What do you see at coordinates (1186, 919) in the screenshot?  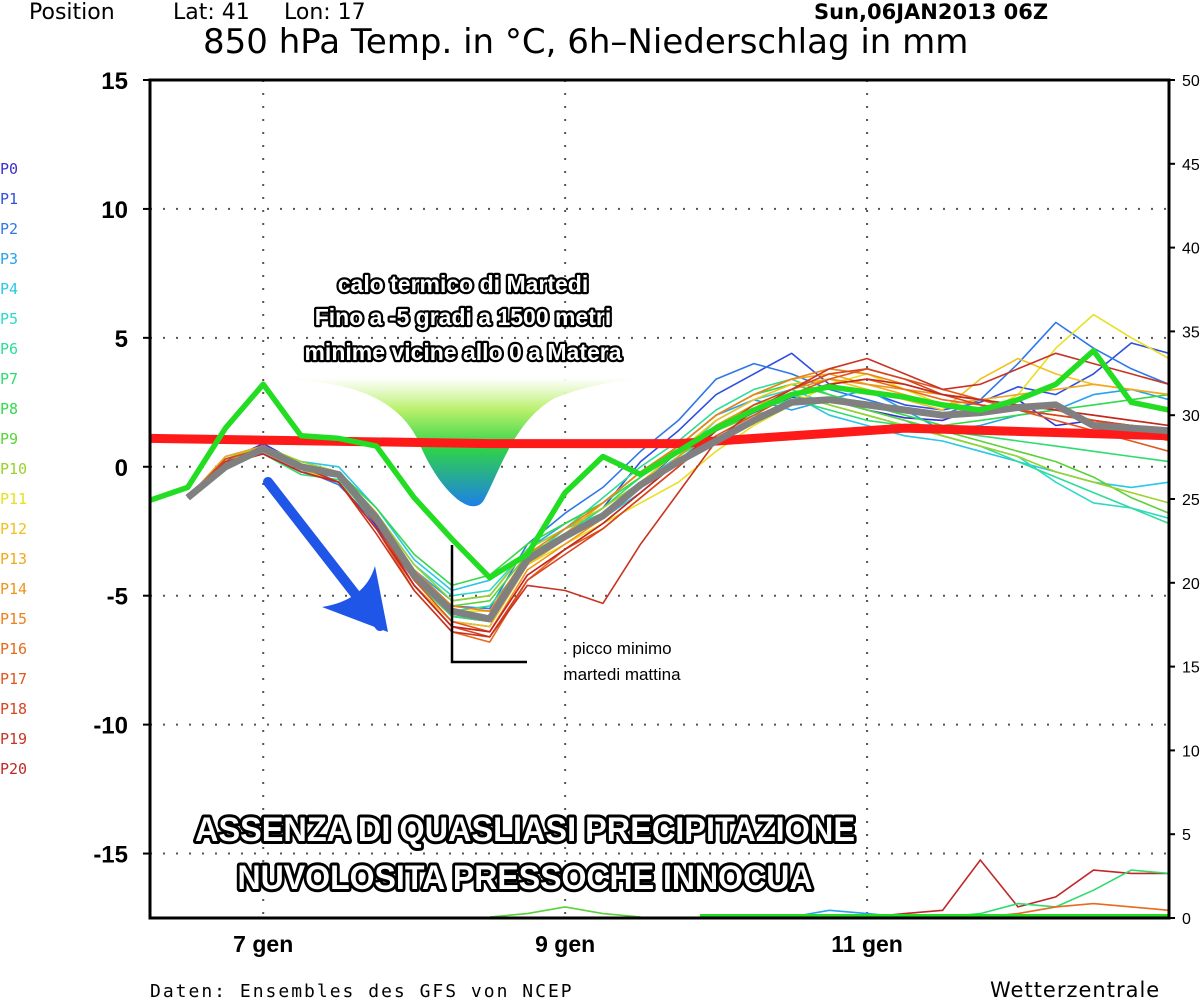 I see `y2-tick-label: 0` at bounding box center [1186, 919].